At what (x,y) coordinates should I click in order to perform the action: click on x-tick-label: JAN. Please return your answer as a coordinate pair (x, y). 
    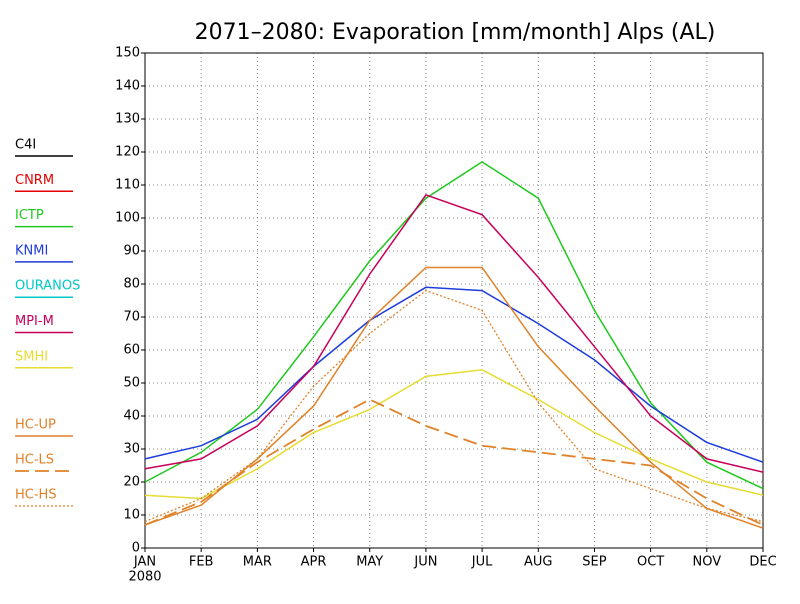
    Looking at the image, I should click on (144, 562).